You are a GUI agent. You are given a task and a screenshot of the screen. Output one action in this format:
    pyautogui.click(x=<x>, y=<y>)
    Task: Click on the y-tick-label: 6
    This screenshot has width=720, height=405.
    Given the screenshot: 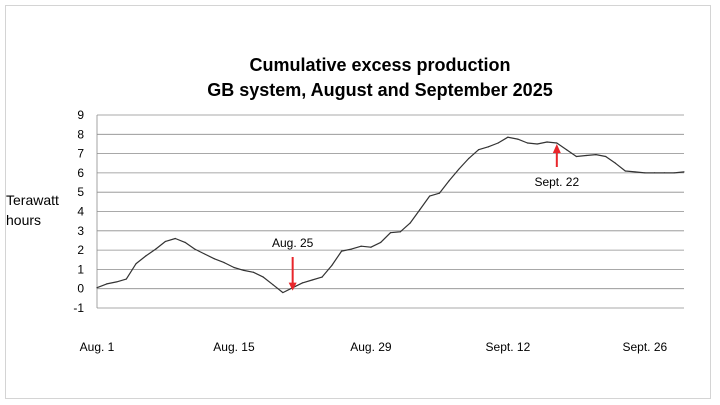 What is the action you would take?
    pyautogui.click(x=80, y=173)
    